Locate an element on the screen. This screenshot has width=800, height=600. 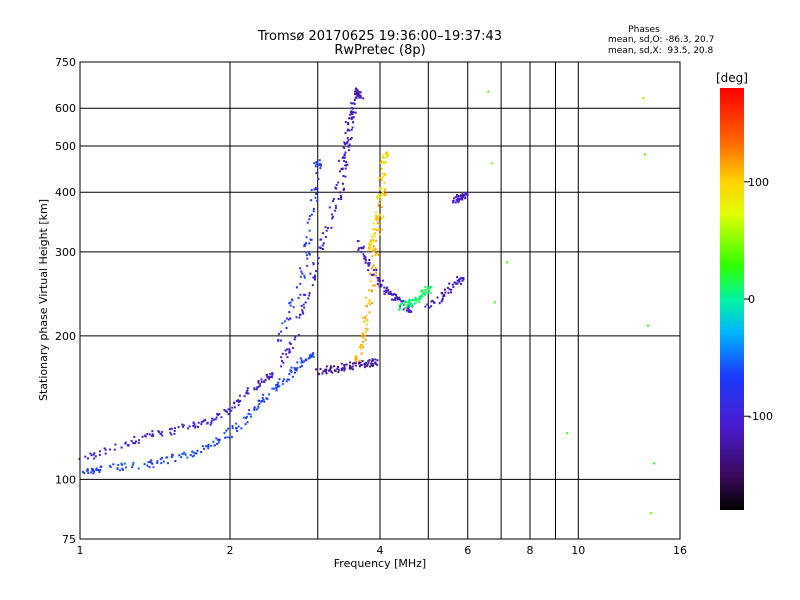
x-tick-label: 16 is located at coordinates (680, 550).